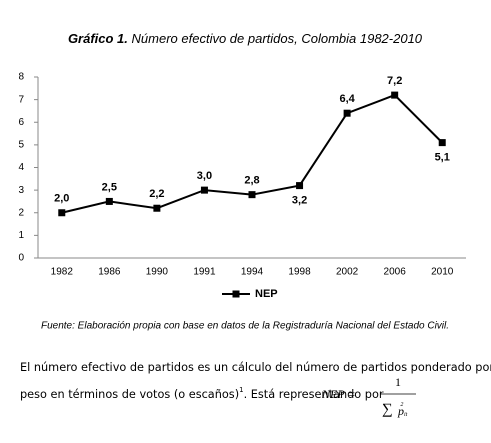 The width and height of the screenshot is (491, 443). I want to click on formula-var: p, so click(400, 411).